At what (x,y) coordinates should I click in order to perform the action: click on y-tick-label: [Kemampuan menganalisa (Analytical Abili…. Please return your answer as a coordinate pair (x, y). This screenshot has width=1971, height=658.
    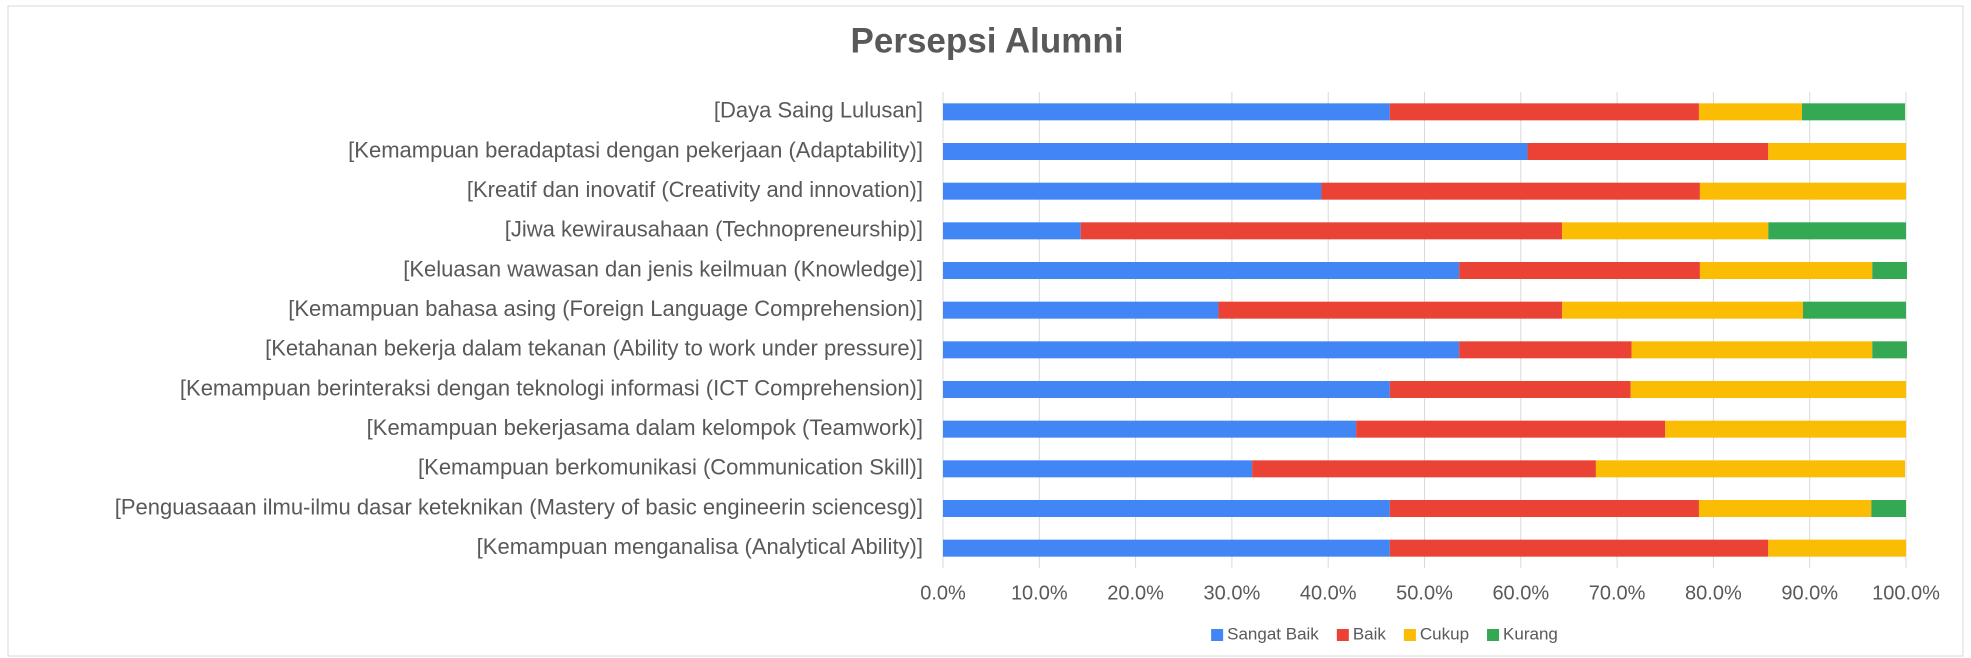
    Looking at the image, I should click on (700, 546).